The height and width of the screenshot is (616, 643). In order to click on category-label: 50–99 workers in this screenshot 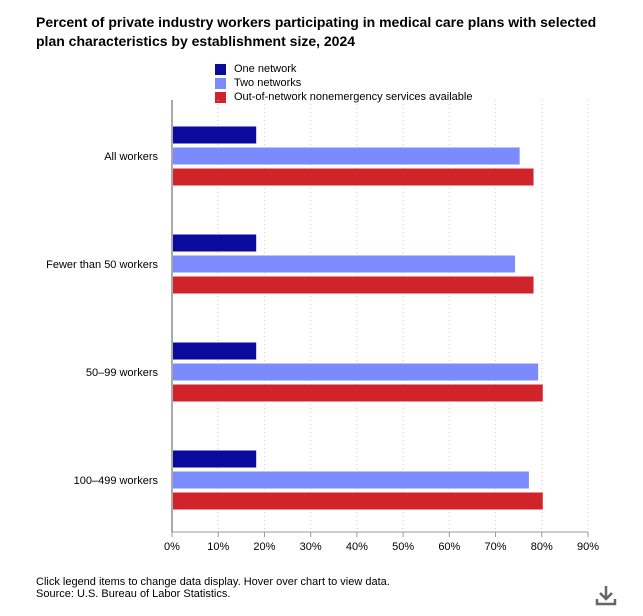, I will do `click(122, 373)`.